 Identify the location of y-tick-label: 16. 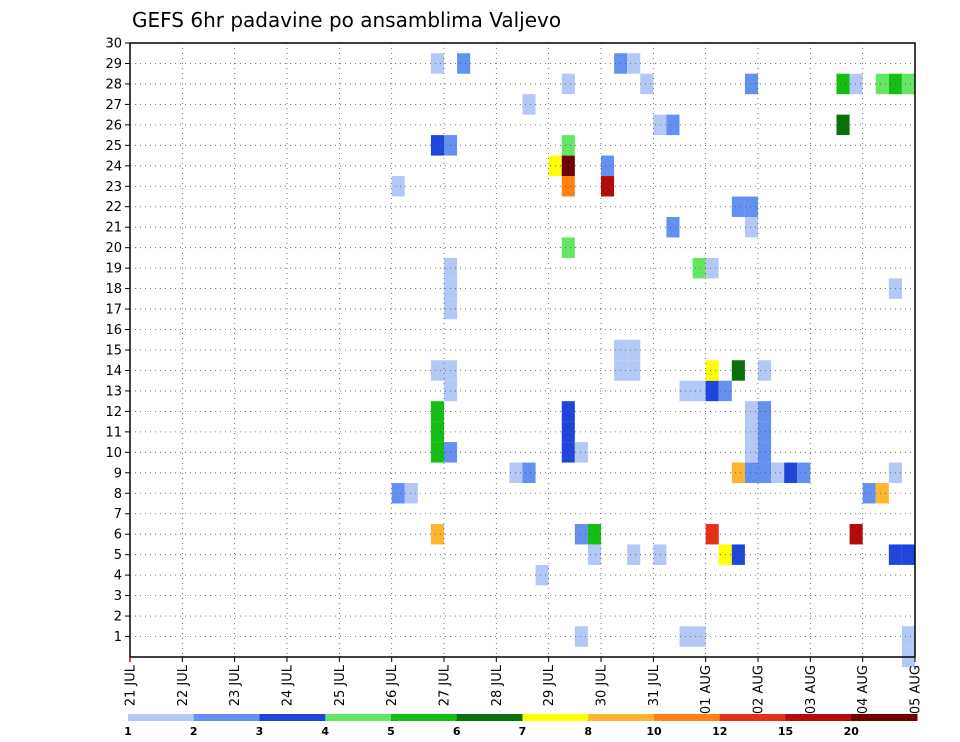
(113, 330).